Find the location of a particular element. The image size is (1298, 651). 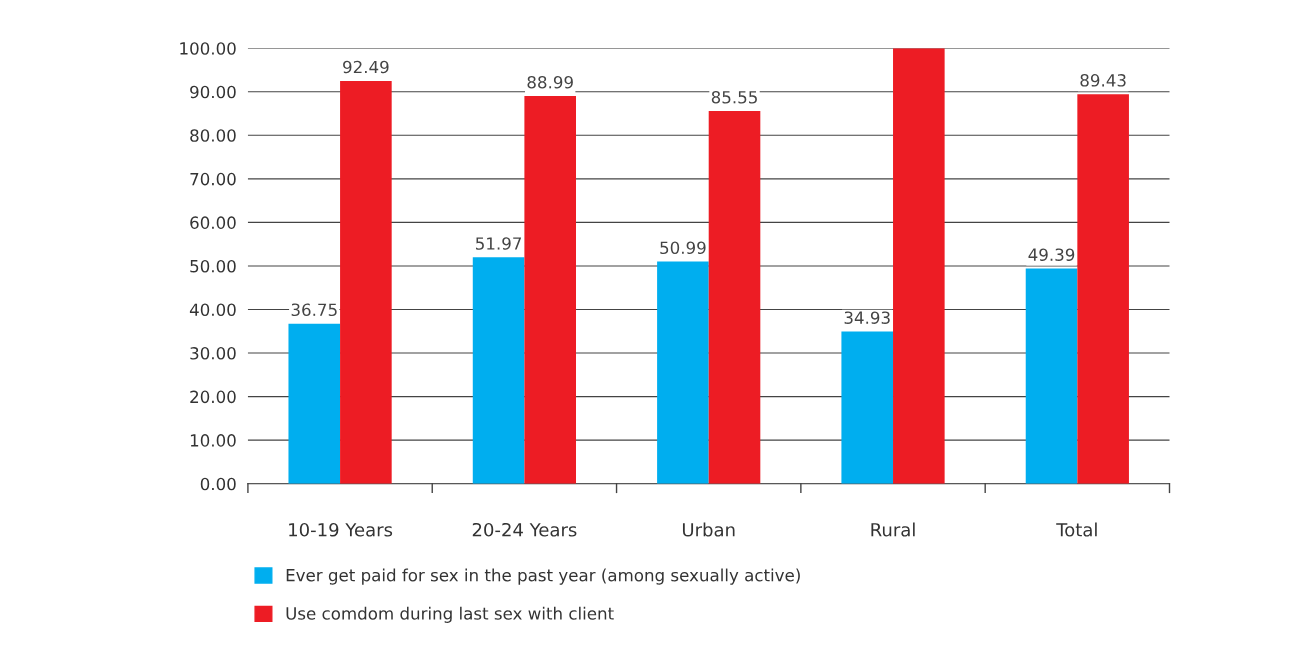

data-label: 51.97 is located at coordinates (499, 243).